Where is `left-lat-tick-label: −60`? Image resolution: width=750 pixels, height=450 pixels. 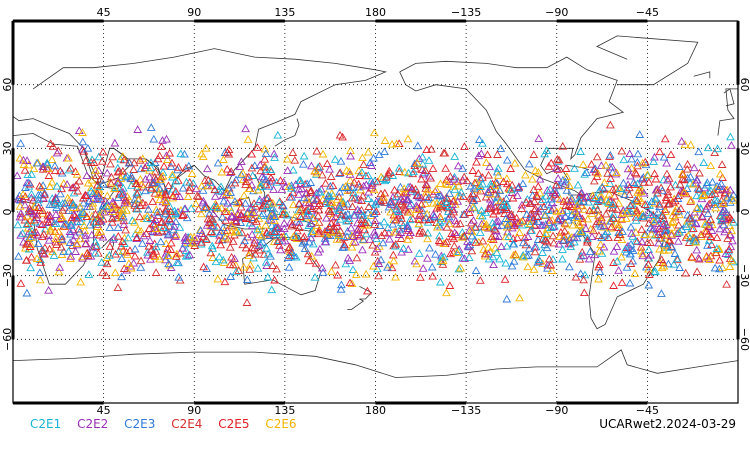 left-lat-tick-label: −60 is located at coordinates (7, 339).